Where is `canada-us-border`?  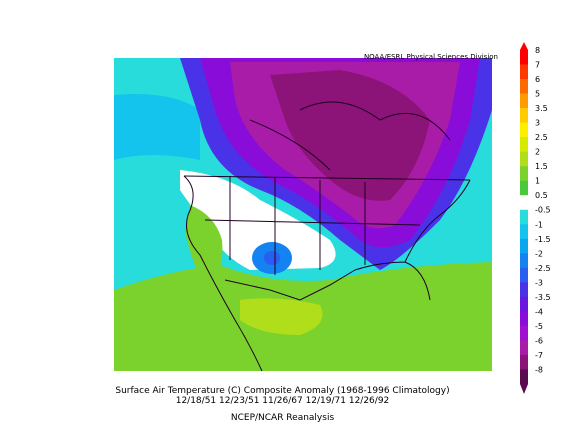 canada-us-border is located at coordinates (327, 178).